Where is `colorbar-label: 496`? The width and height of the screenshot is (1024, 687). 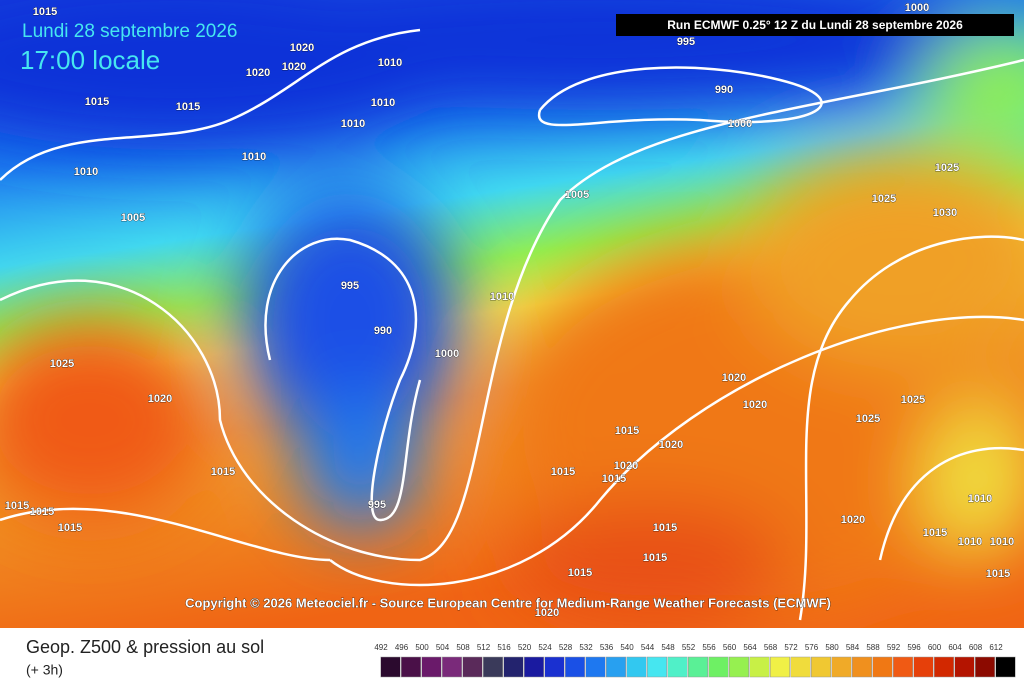
colorbar-label: 496 is located at coordinates (402, 647).